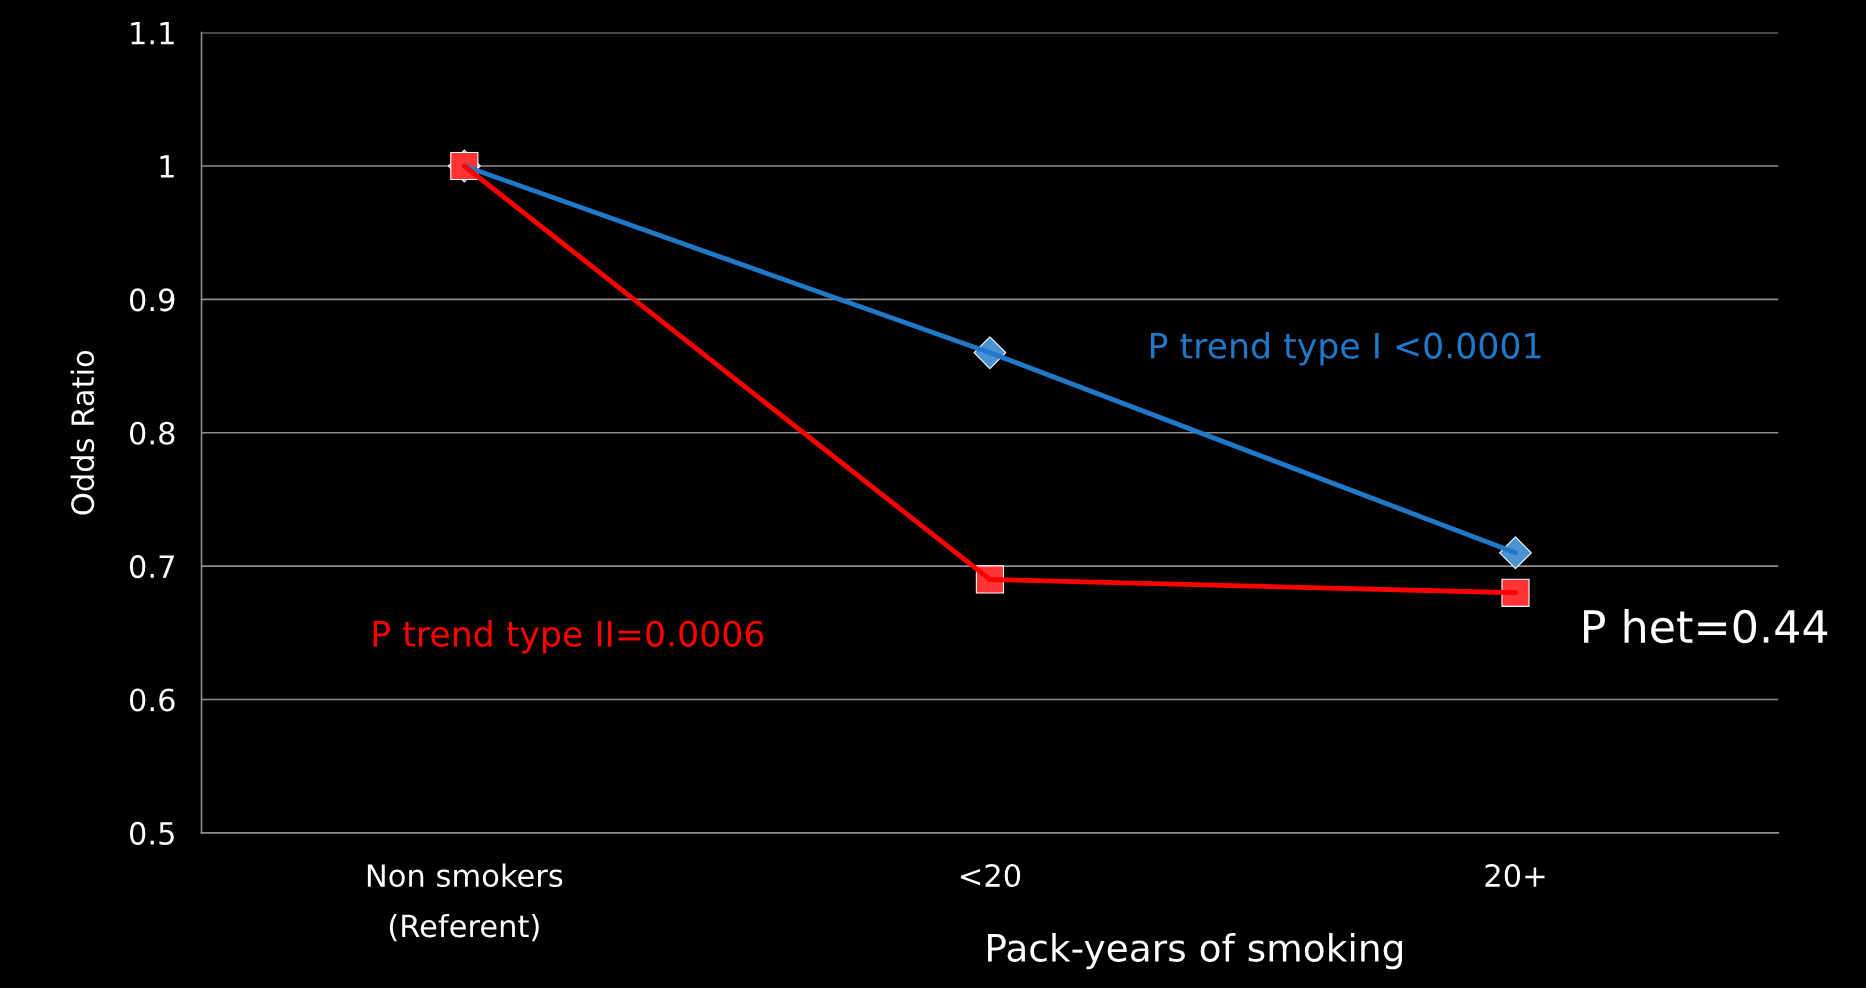  Describe the element at coordinates (568, 637) in the screenshot. I see `annotation: P trend type II=0.0006` at that location.